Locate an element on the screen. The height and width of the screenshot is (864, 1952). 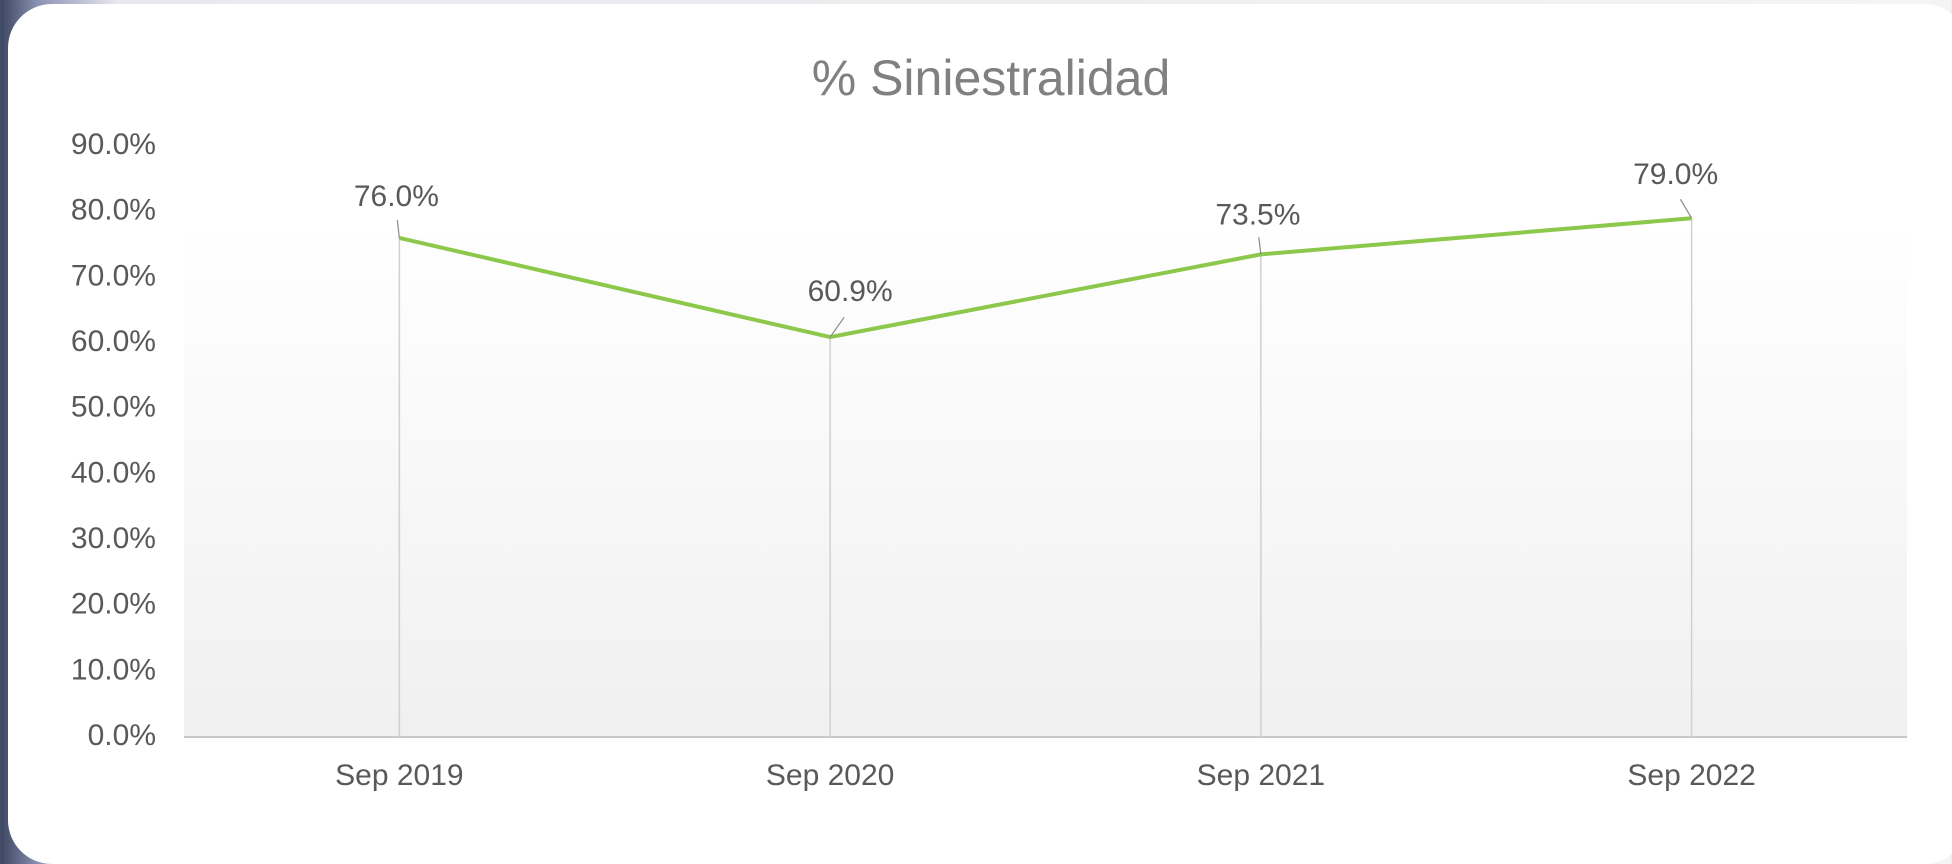
x-tick-label: Sep 2019 is located at coordinates (399, 775).